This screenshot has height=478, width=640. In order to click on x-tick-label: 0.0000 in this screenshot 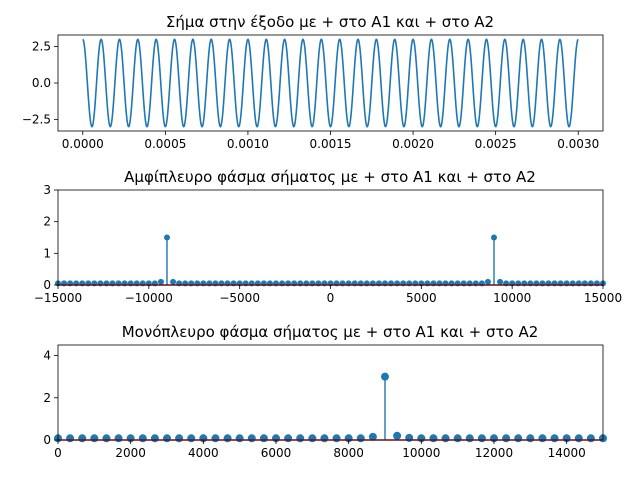, I will do `click(83, 144)`.